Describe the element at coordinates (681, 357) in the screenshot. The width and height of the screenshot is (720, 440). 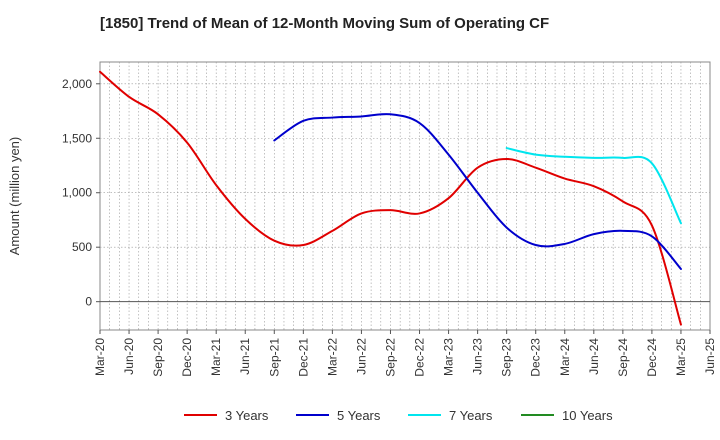
I see `x-tick-label: Mar-25` at that location.